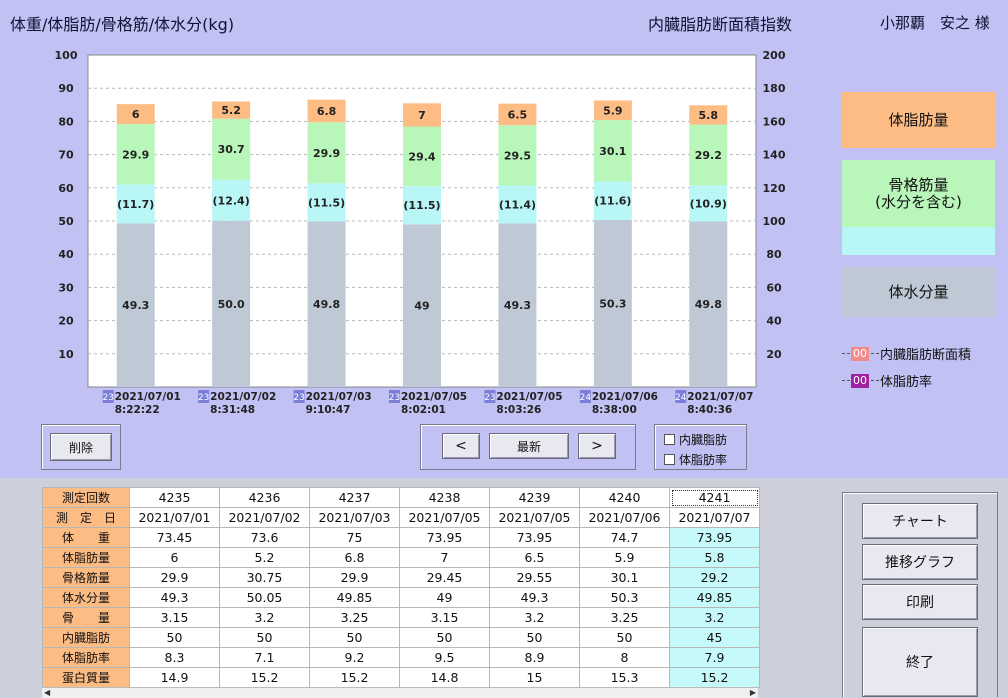 The height and width of the screenshot is (698, 1008). What do you see at coordinates (394, 398) in the screenshot?
I see `category-badge-text: 23` at bounding box center [394, 398].